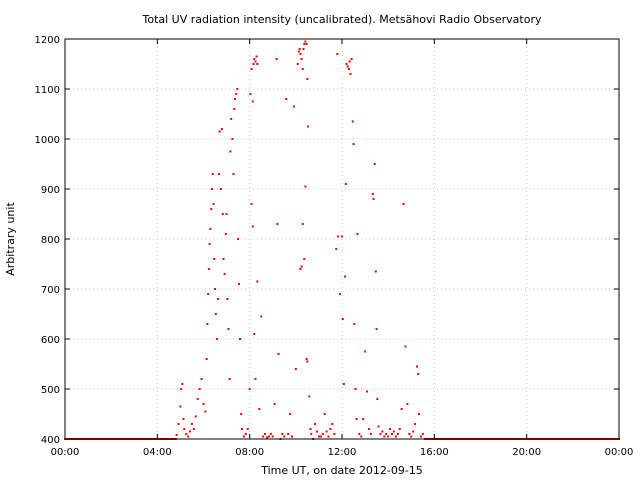 The width and height of the screenshot is (640, 480). I want to click on x-tick-label: 12:00, so click(342, 452).